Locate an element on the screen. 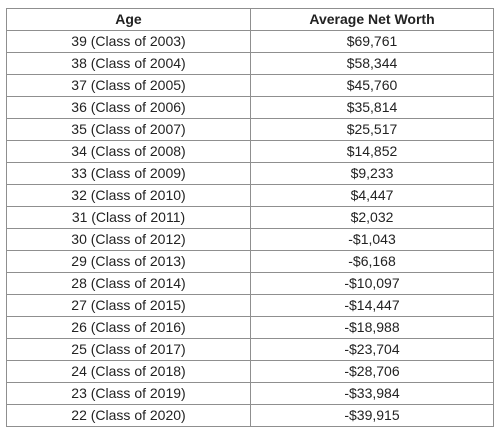  table-row: 29 (Class of 2013) -$6,168 is located at coordinates (250, 261).